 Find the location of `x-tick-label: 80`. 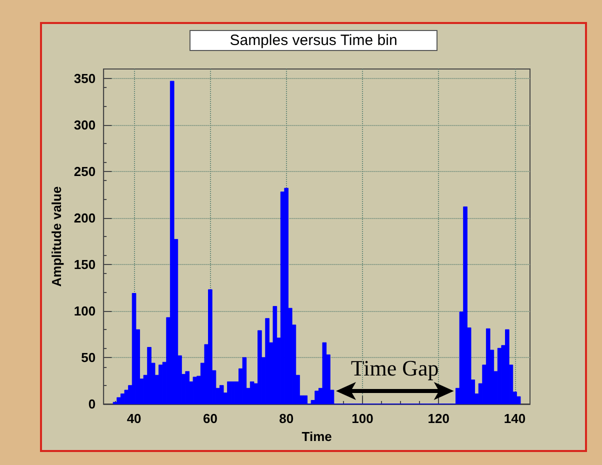

x-tick-label: 80 is located at coordinates (286, 418).